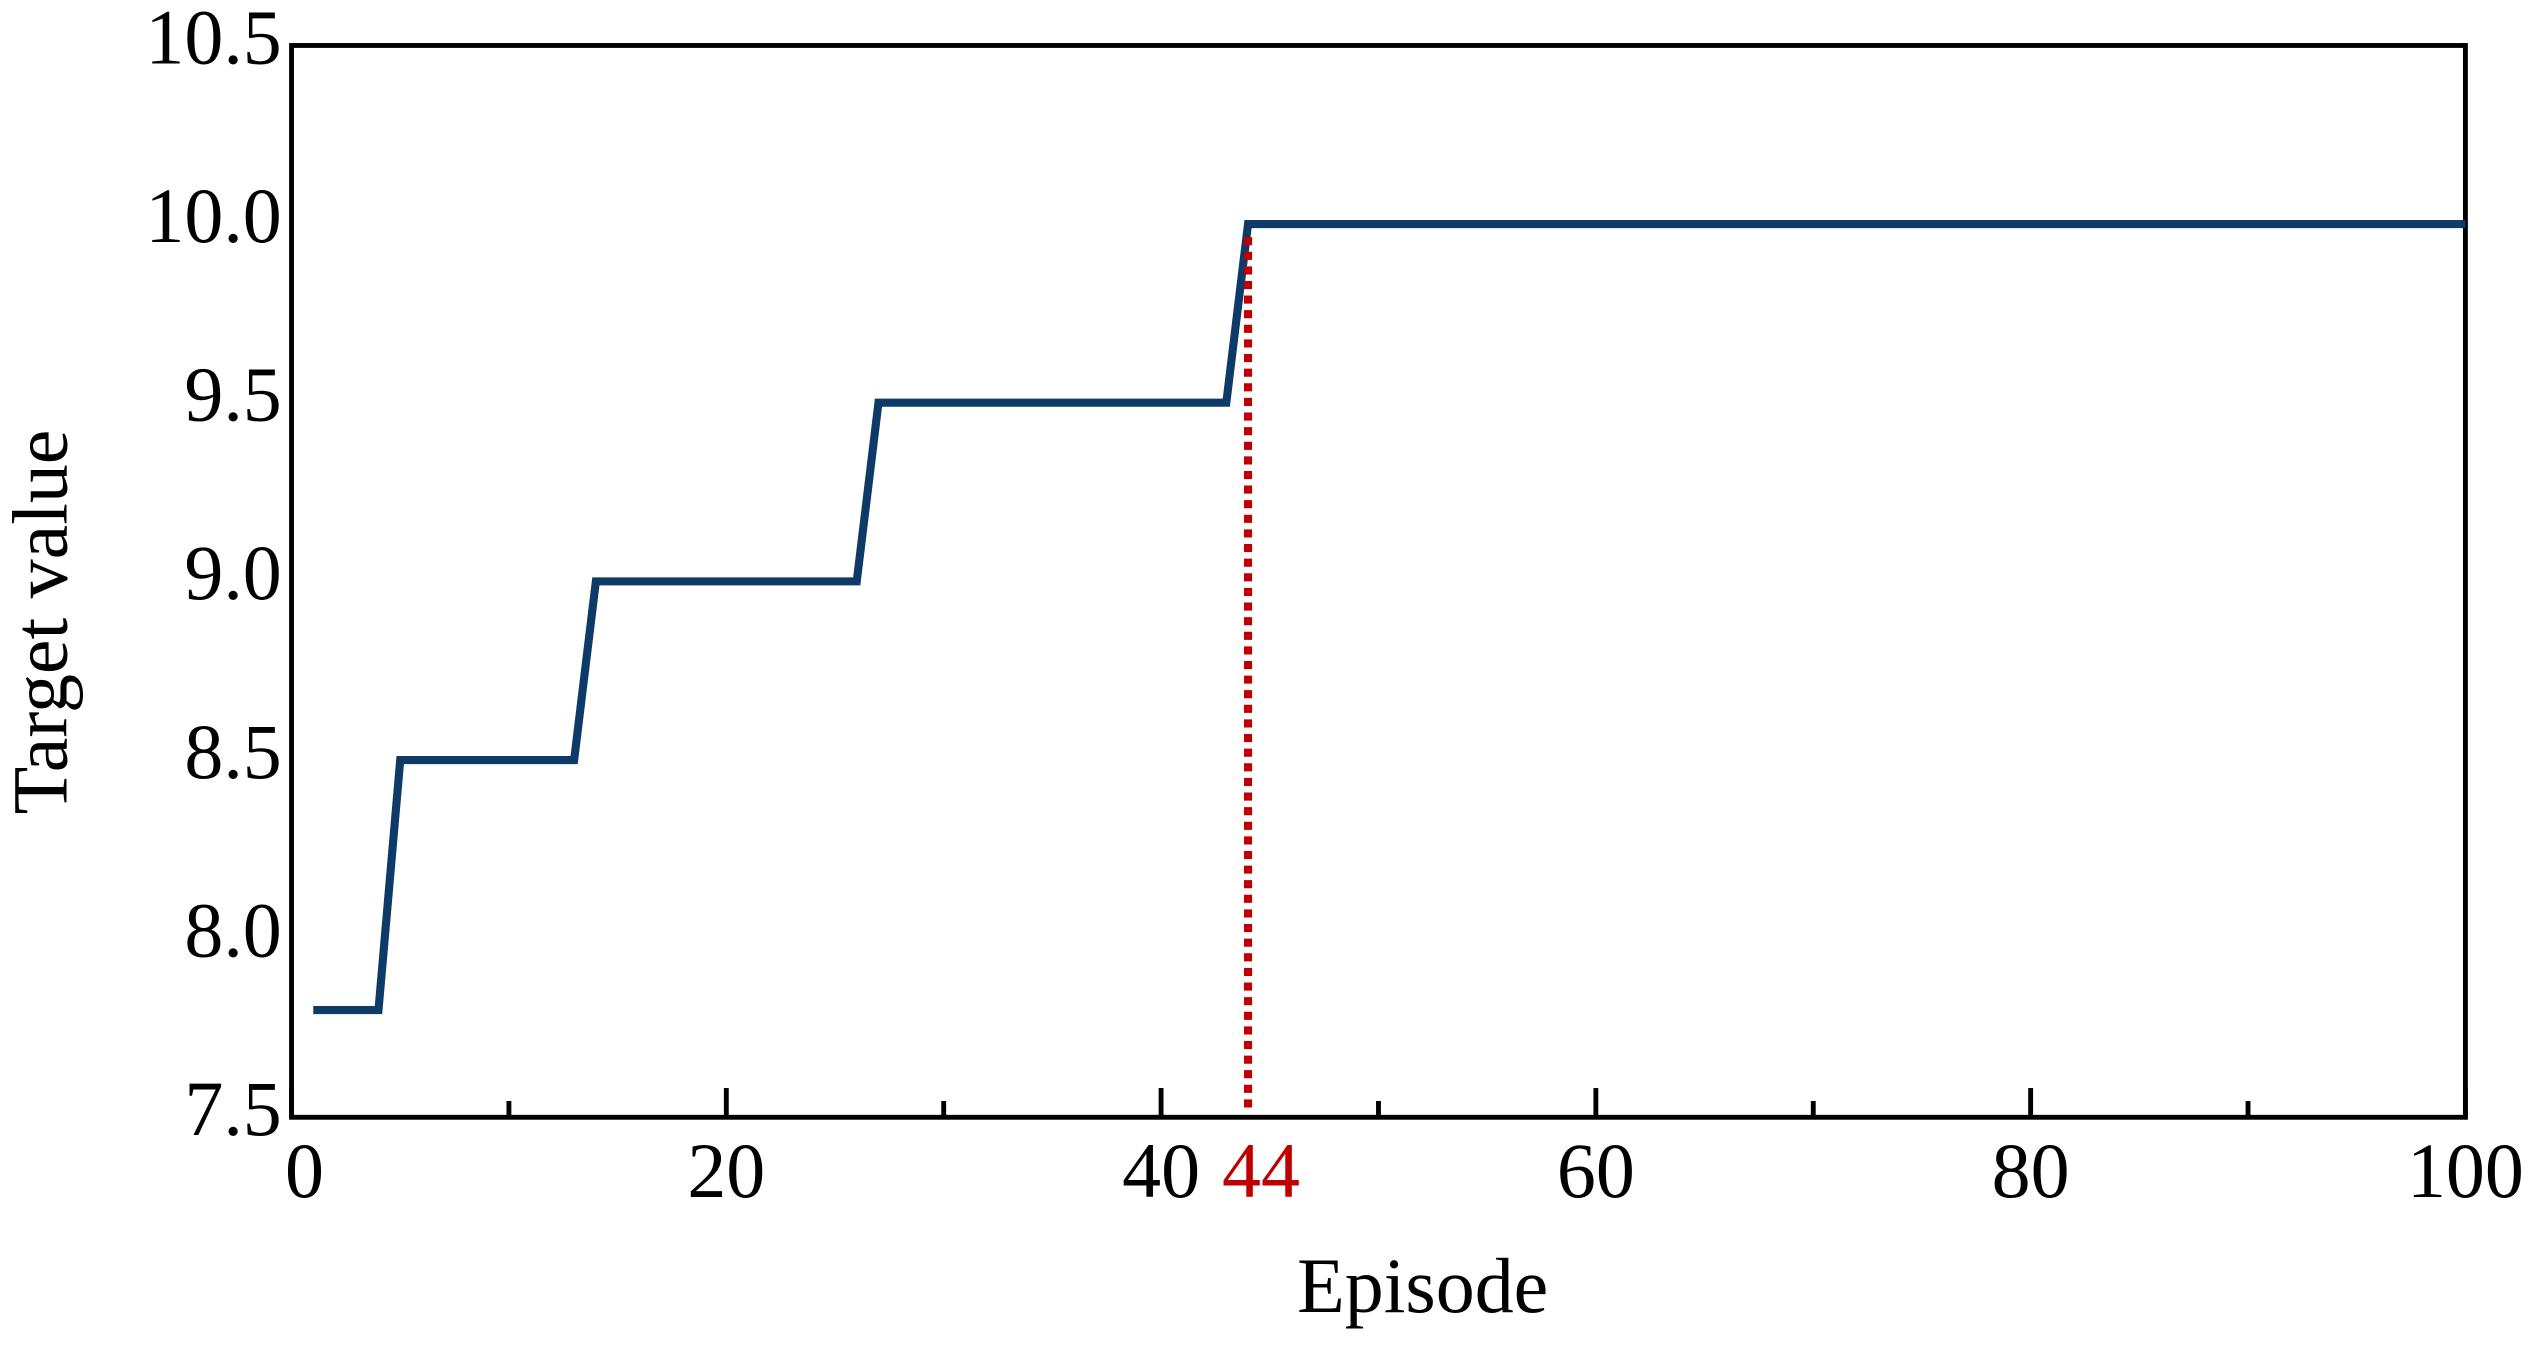 Image resolution: width=2545 pixels, height=1356 pixels. What do you see at coordinates (1161, 1171) in the screenshot?
I see `x-tick-label: 40` at bounding box center [1161, 1171].